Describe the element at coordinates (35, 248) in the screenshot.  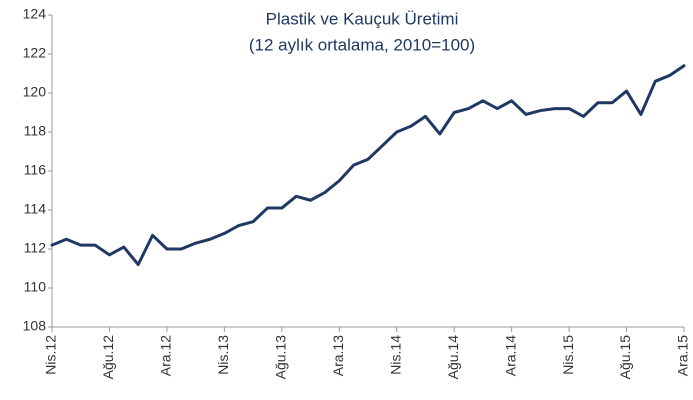
I see `y-tick-label: 112` at that location.